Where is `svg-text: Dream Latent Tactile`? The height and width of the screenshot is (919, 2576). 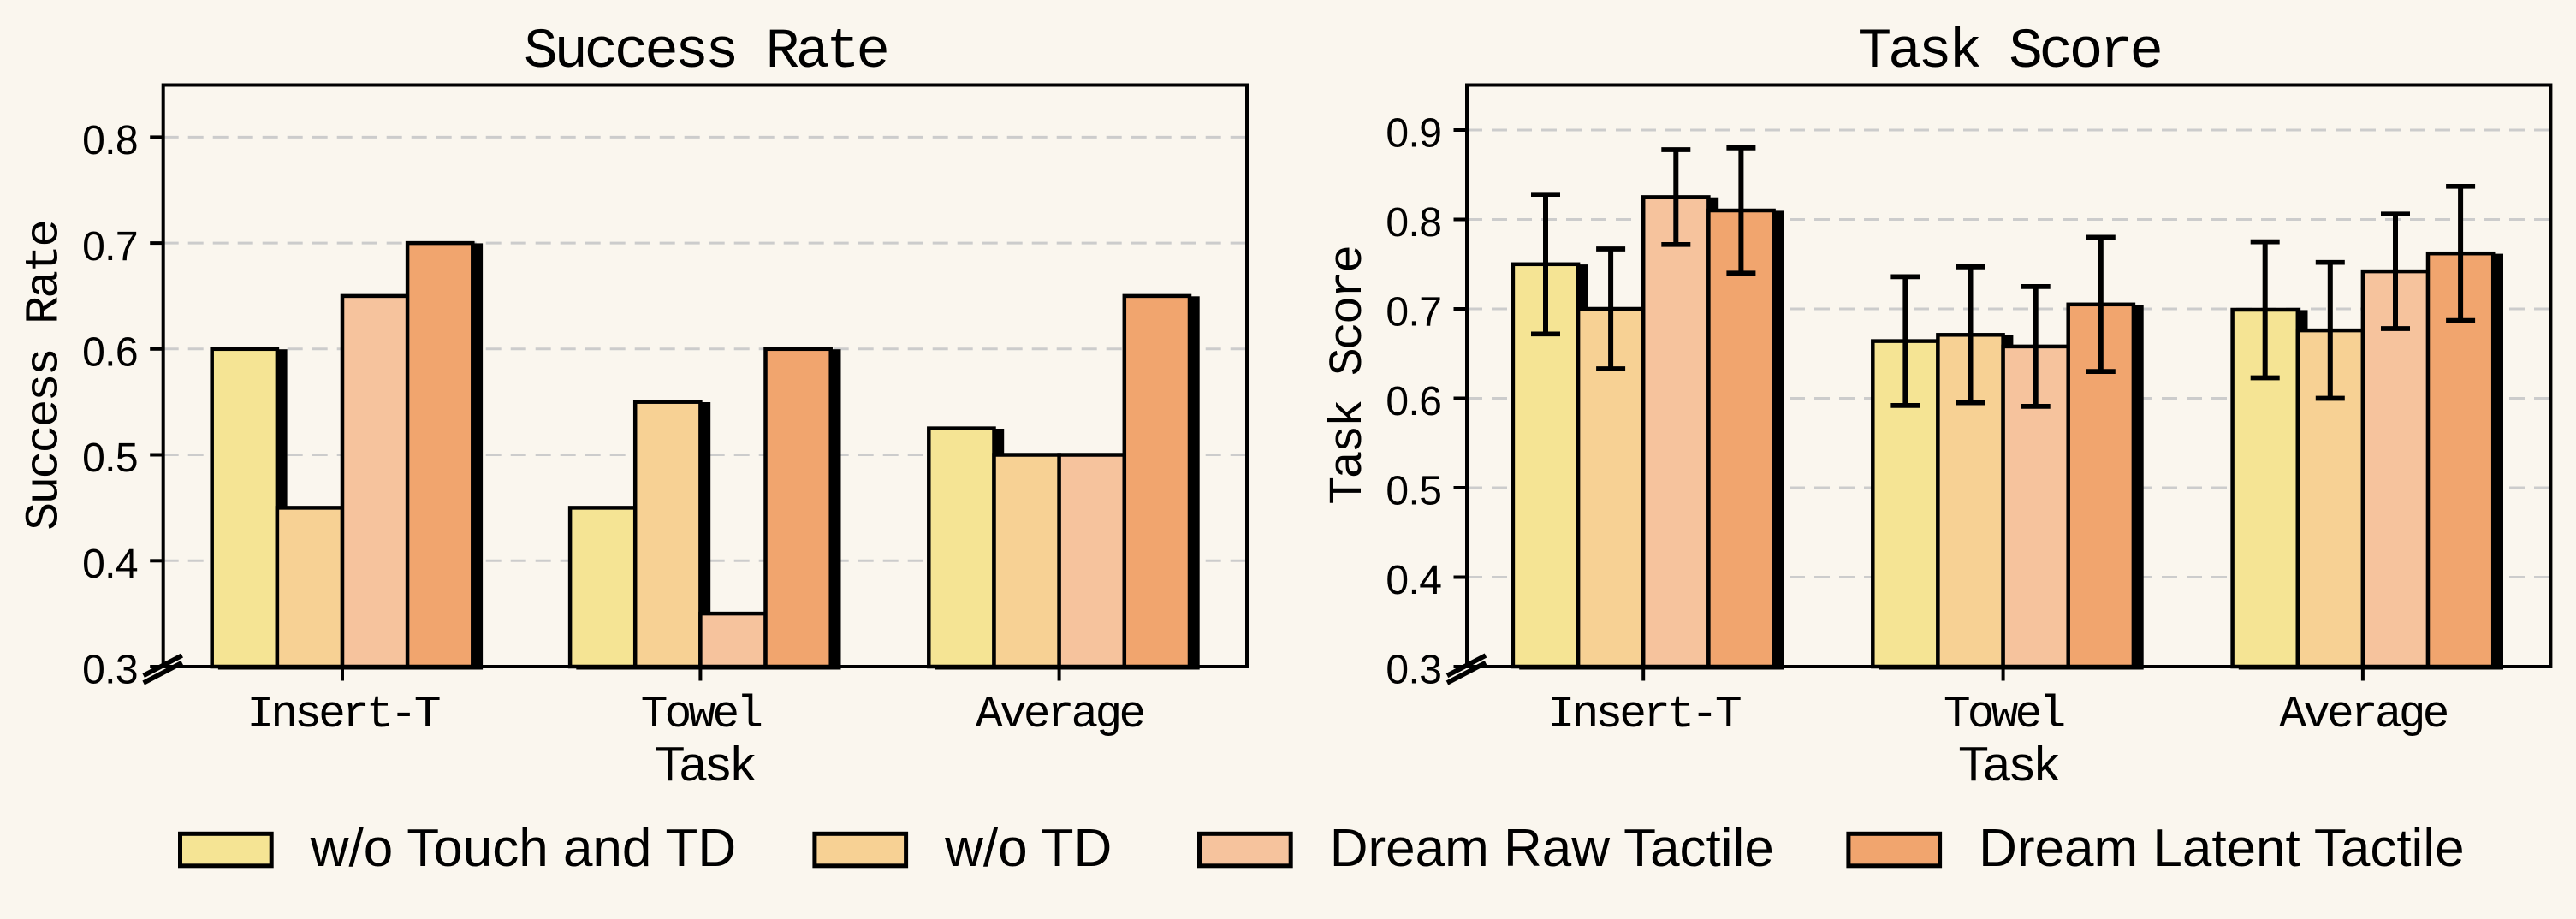 svg-text: Dream Latent Tactile is located at coordinates (2221, 849).